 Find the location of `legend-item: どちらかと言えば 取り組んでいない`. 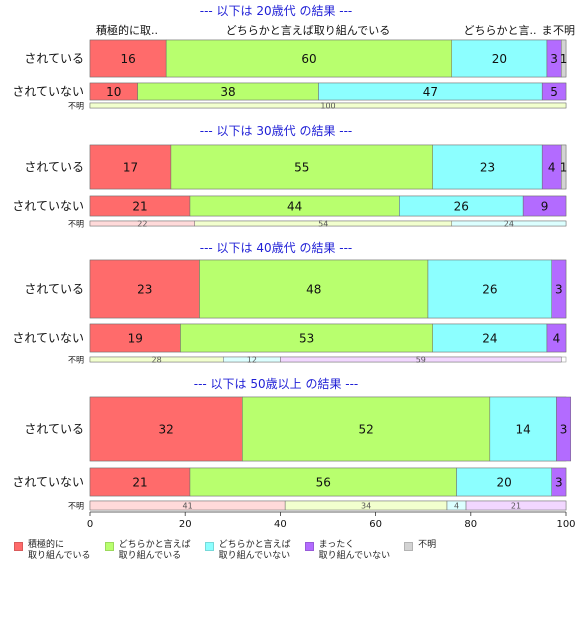

legend-item: どちらかと言えば 取り組んでいない is located at coordinates (247, 551).